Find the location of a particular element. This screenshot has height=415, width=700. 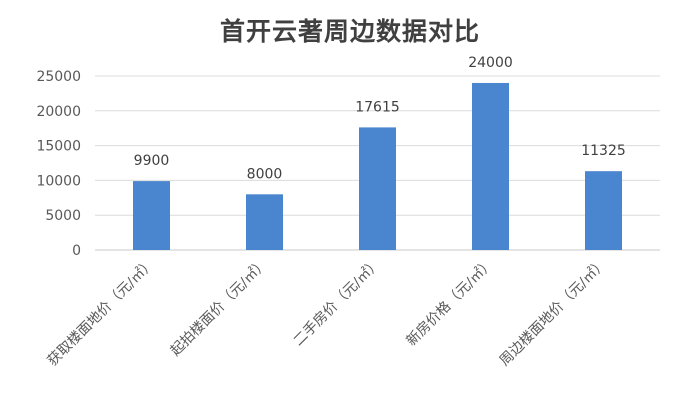

y-tick-label: 20000 is located at coordinates (58, 112).